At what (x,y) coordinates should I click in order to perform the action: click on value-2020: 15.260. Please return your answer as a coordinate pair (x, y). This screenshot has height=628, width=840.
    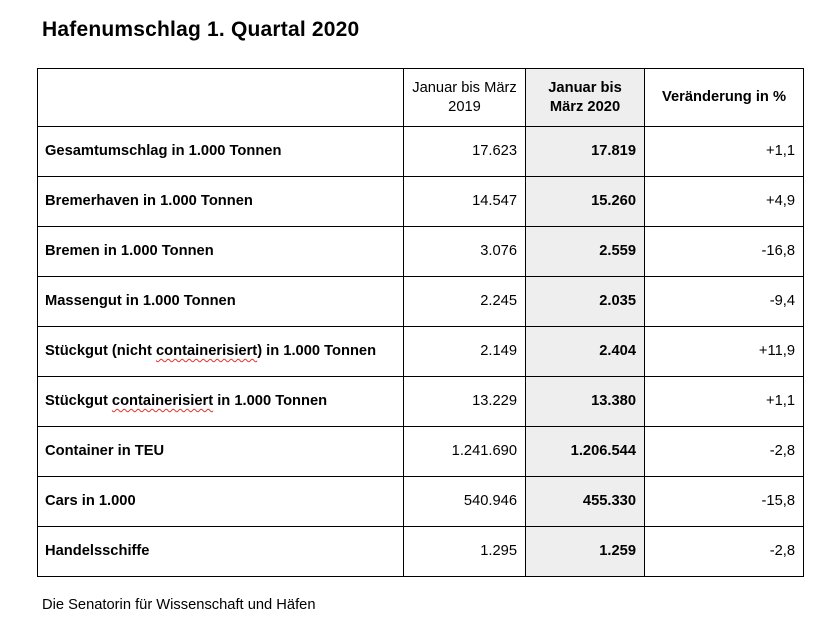
    Looking at the image, I should click on (585, 201).